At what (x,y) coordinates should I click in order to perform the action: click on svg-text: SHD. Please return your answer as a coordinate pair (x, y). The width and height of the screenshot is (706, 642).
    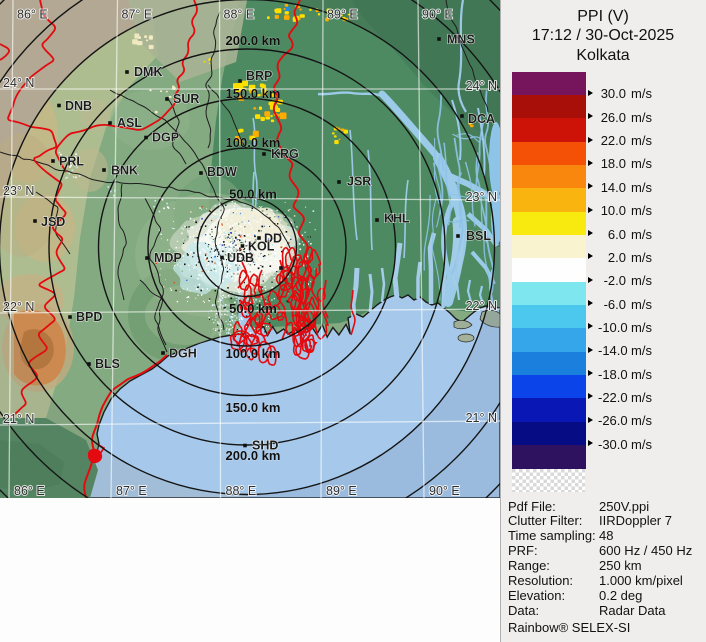
    Looking at the image, I should click on (265, 446).